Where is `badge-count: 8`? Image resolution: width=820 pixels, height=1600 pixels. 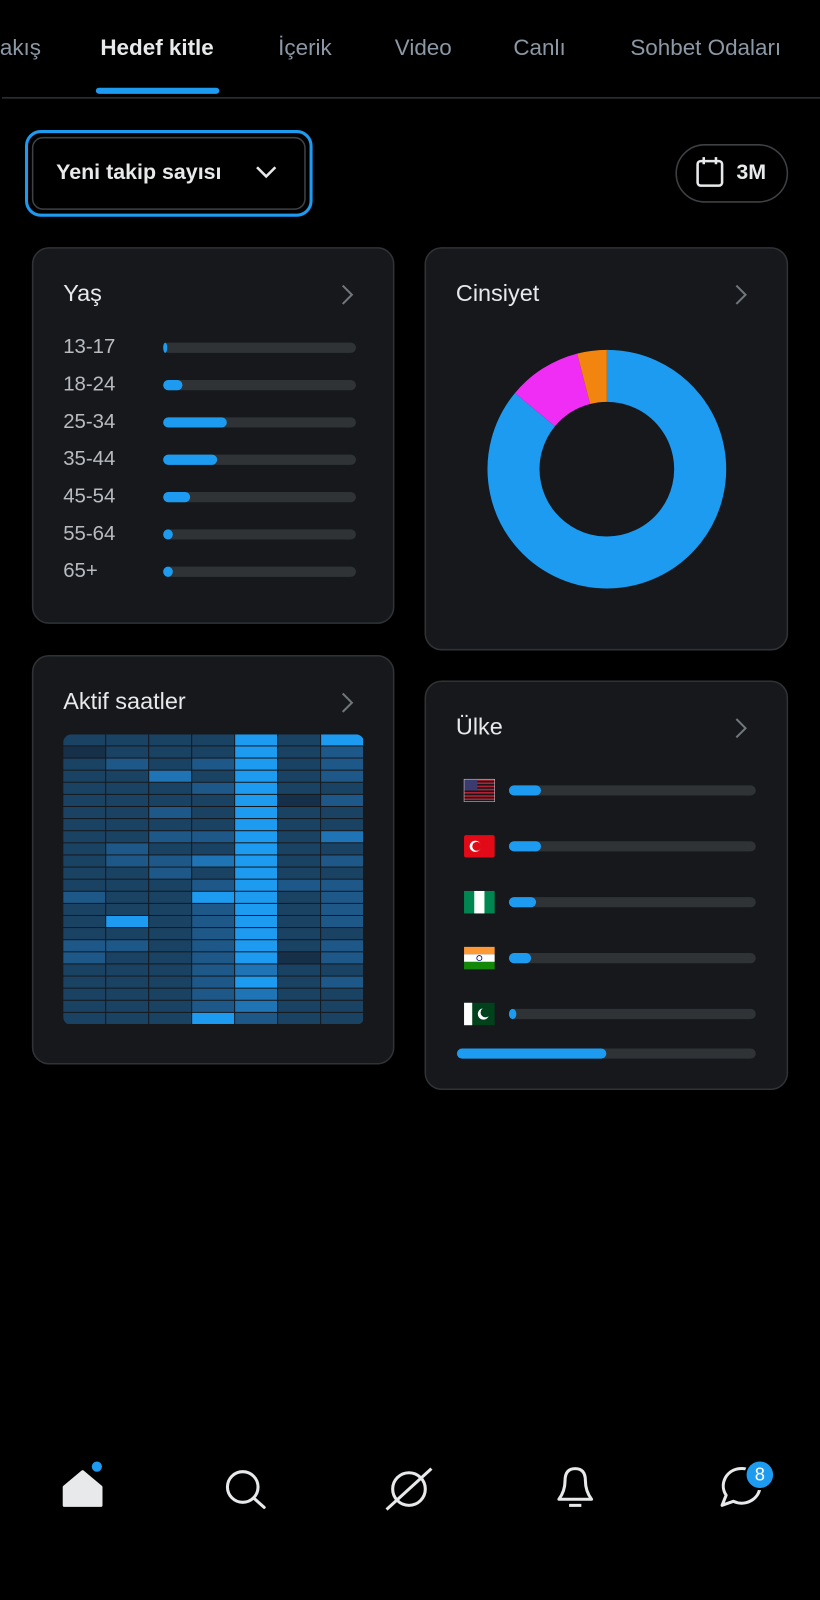 badge-count: 8 is located at coordinates (760, 1474).